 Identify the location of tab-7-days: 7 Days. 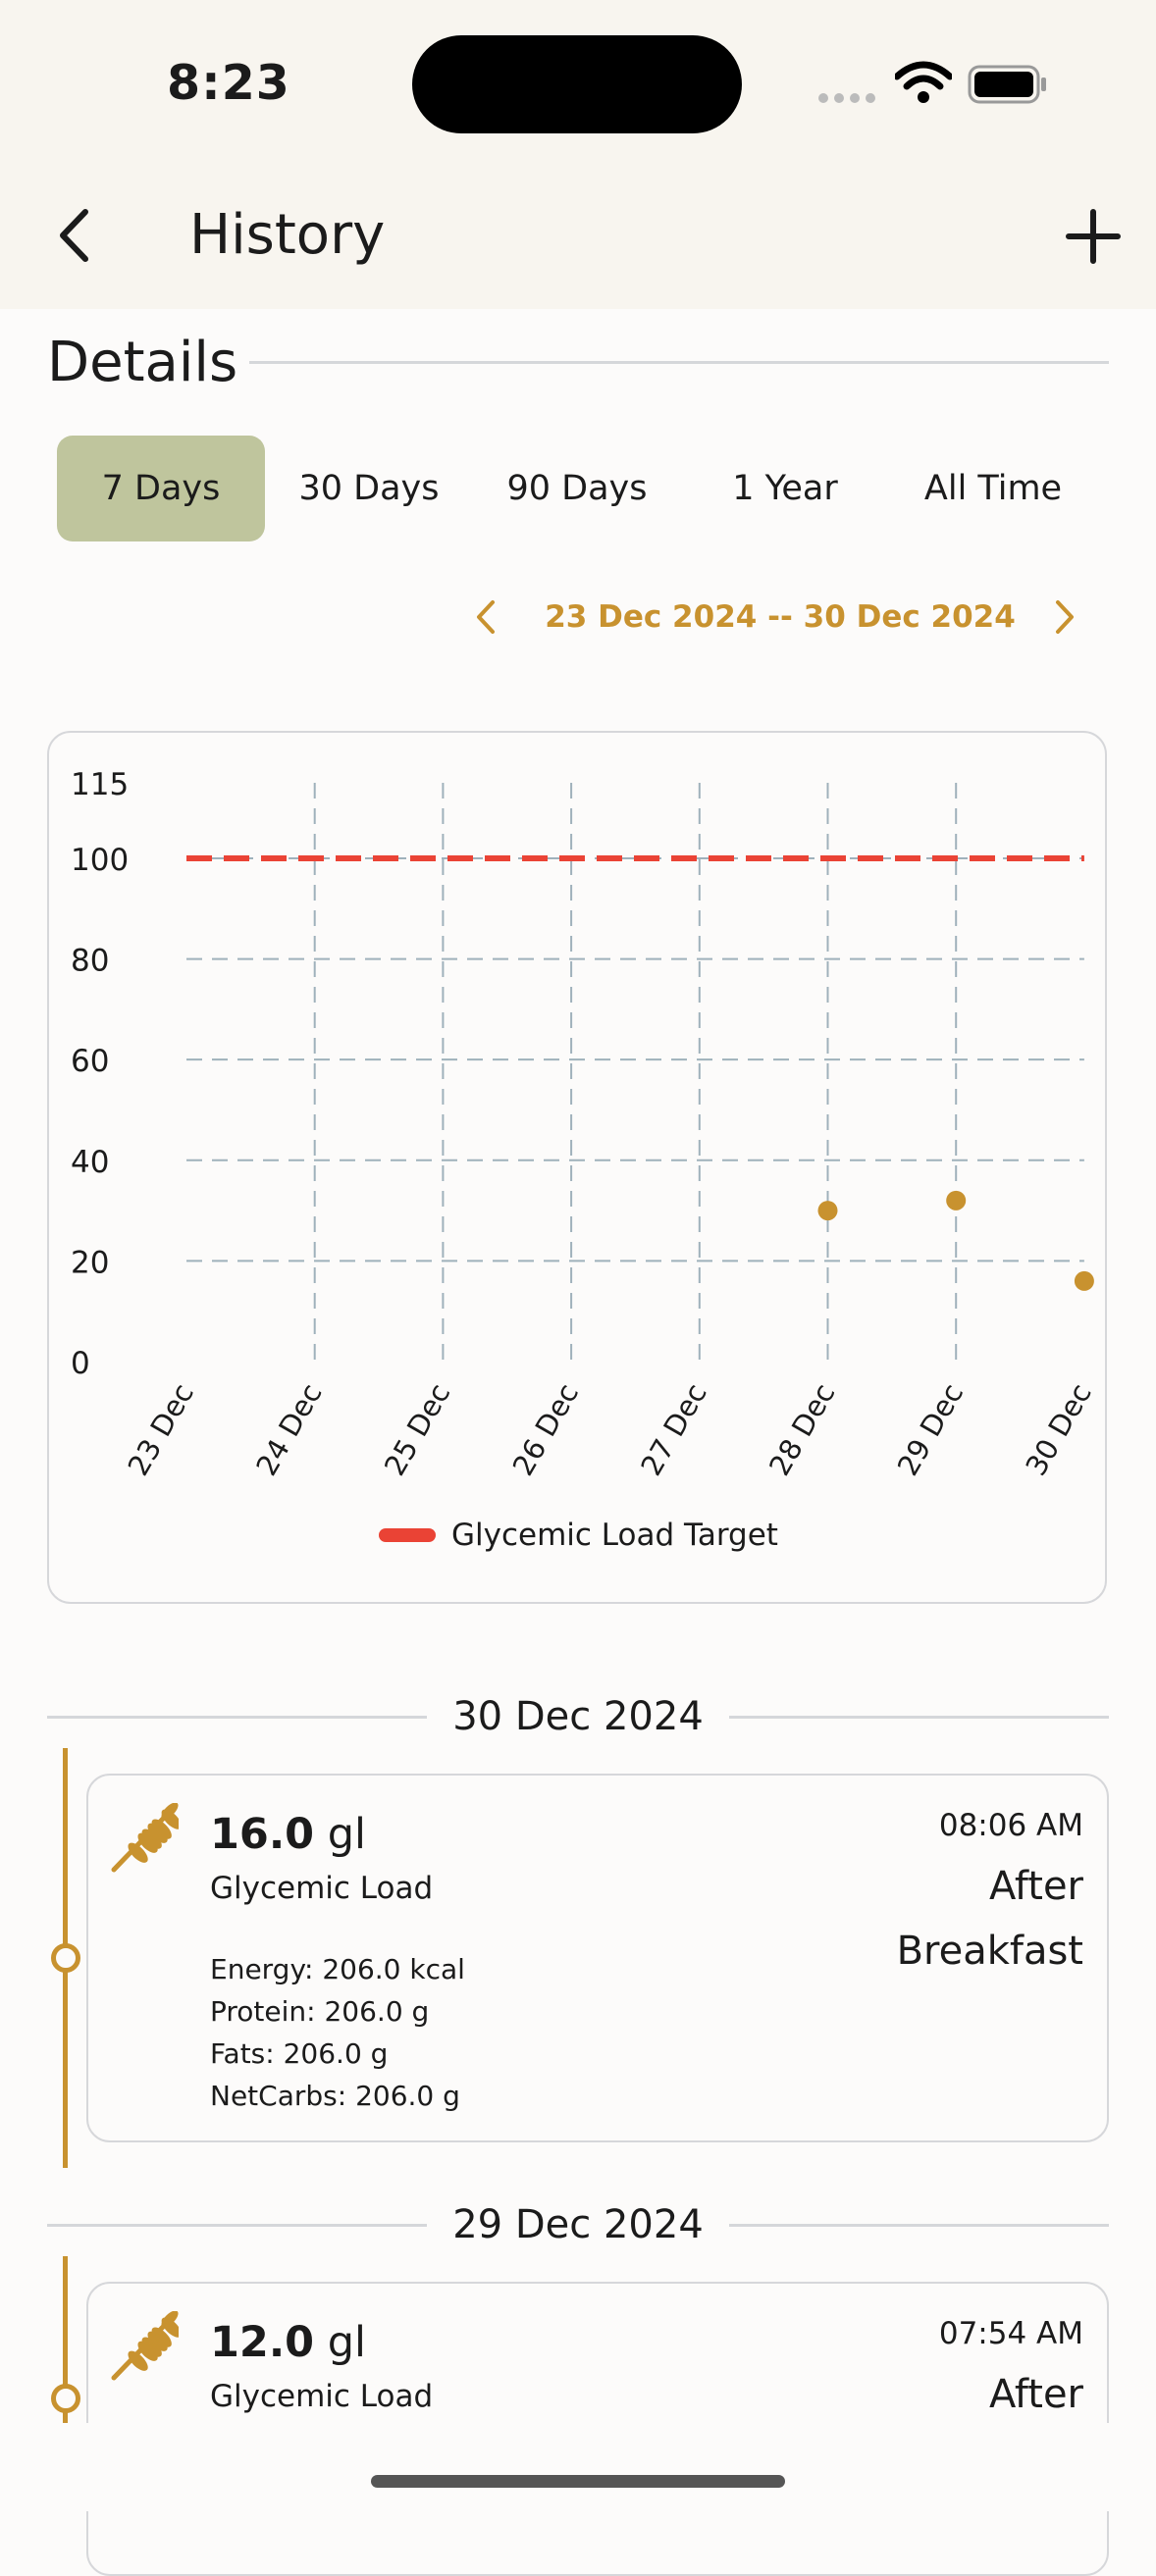
(161, 488).